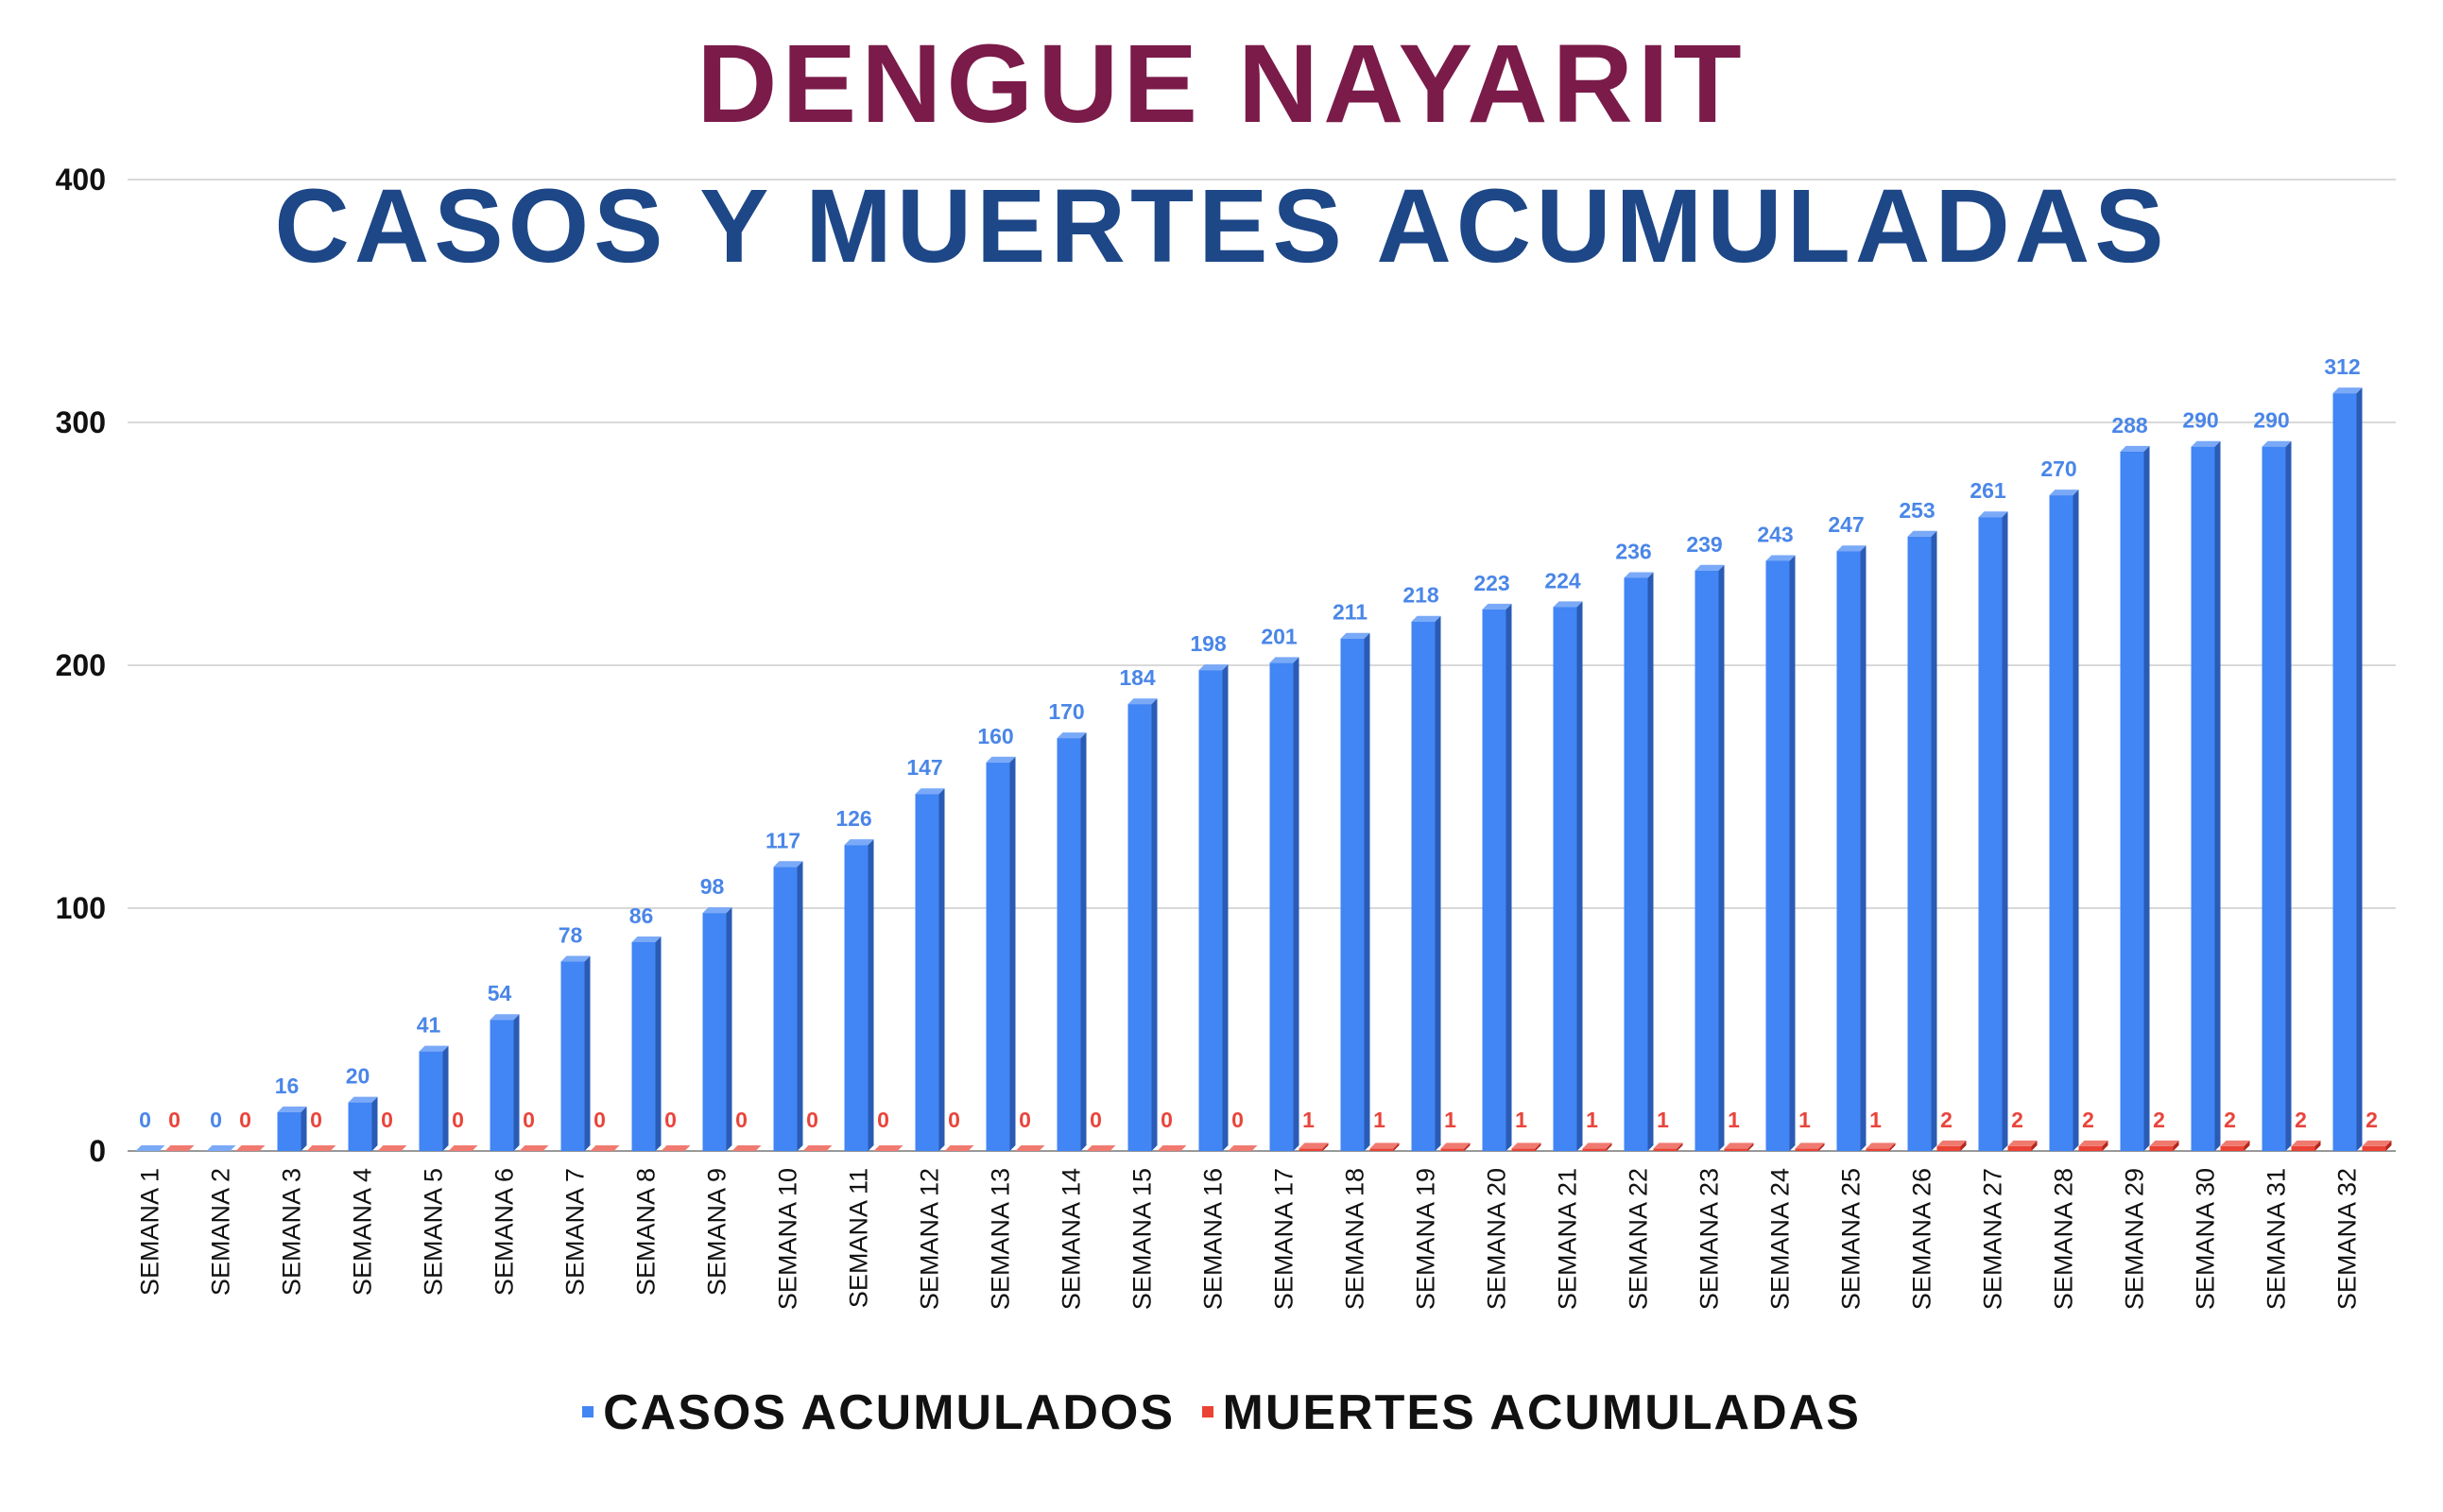 Image resolution: width=2443 pixels, height=1512 pixels. I want to click on chart-title: DENGUE NAYARIT, so click(1222, 84).